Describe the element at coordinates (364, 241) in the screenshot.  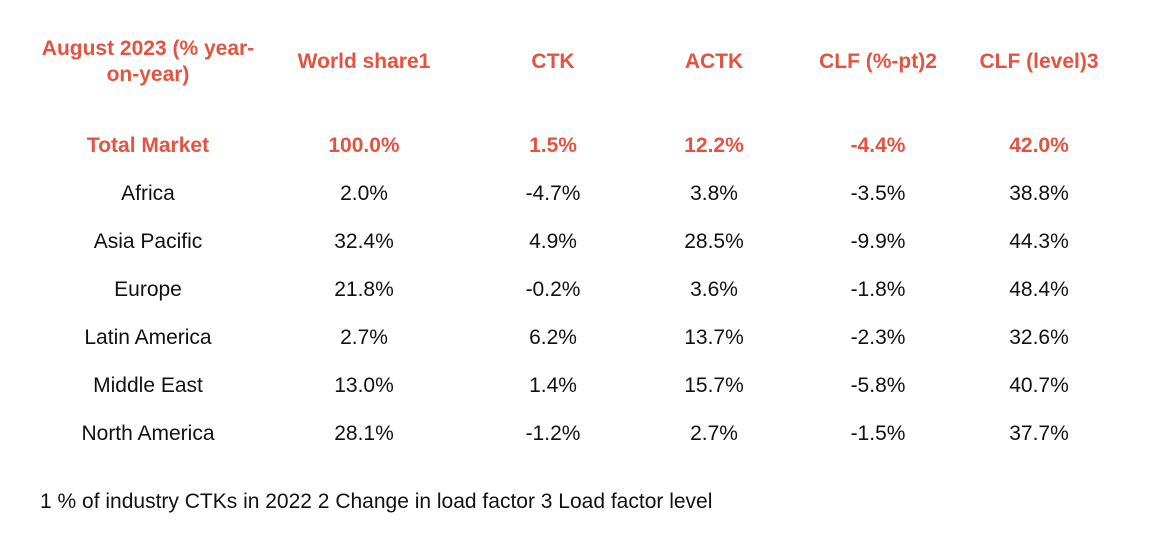
I see `world-share-value: 32.4%` at that location.